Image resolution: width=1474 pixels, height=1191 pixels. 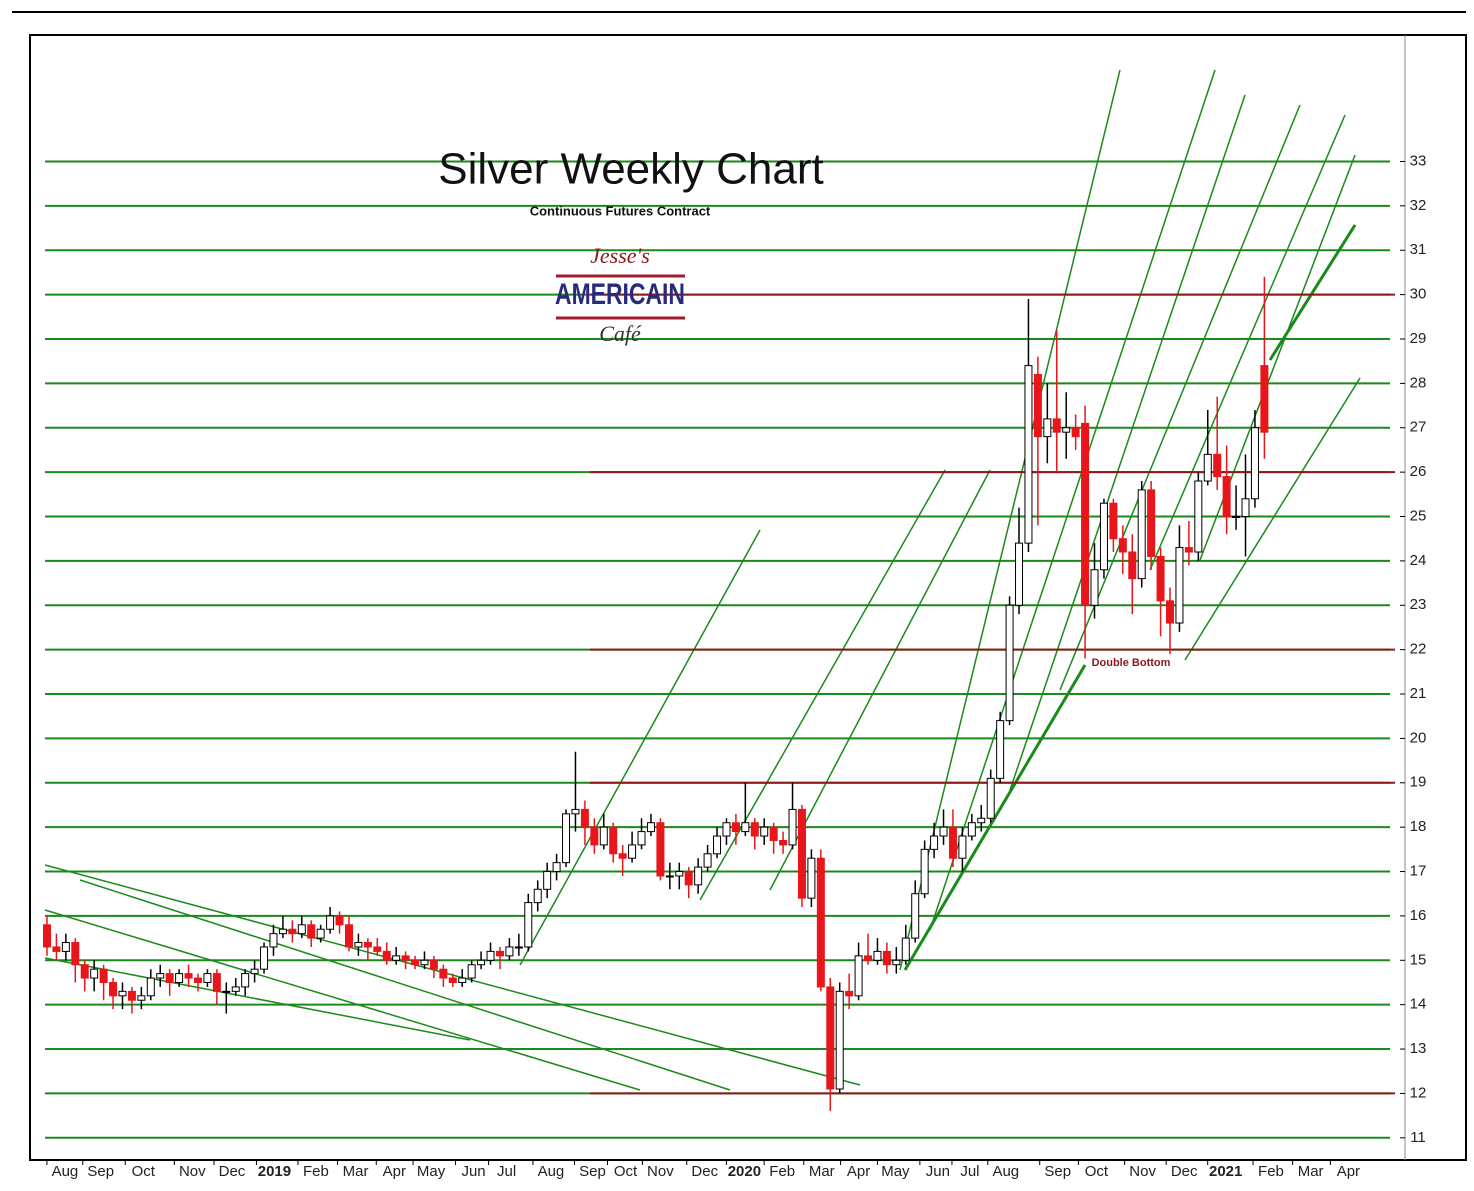 What do you see at coordinates (1418, 826) in the screenshot?
I see `y-tick-label: 18` at bounding box center [1418, 826].